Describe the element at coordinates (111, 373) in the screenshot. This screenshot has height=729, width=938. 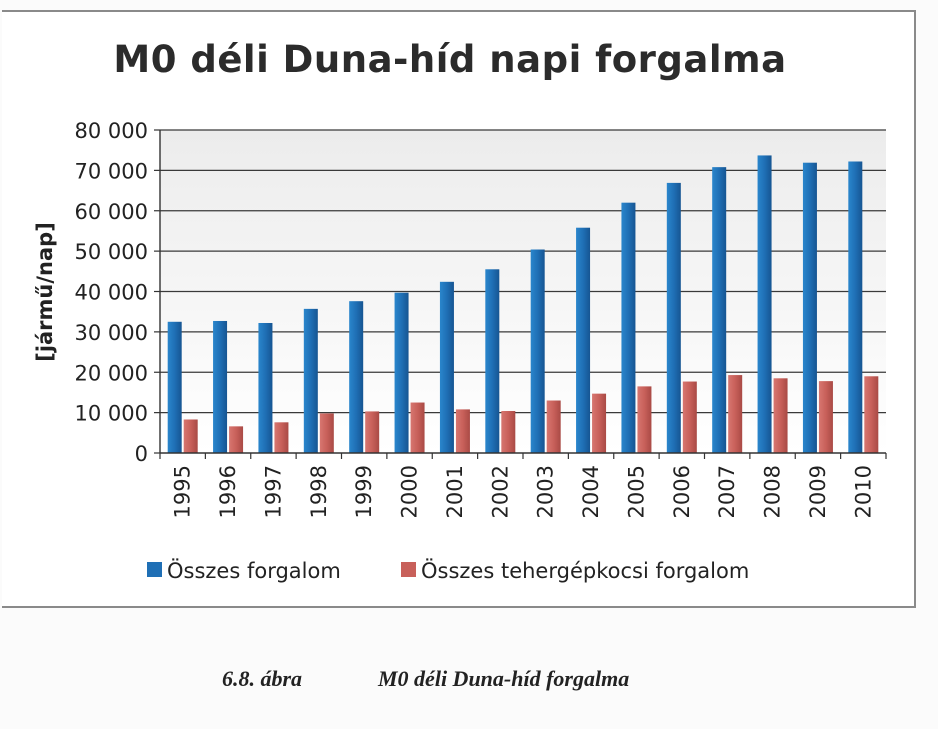
I see `y-tick-label: 20 000` at that location.